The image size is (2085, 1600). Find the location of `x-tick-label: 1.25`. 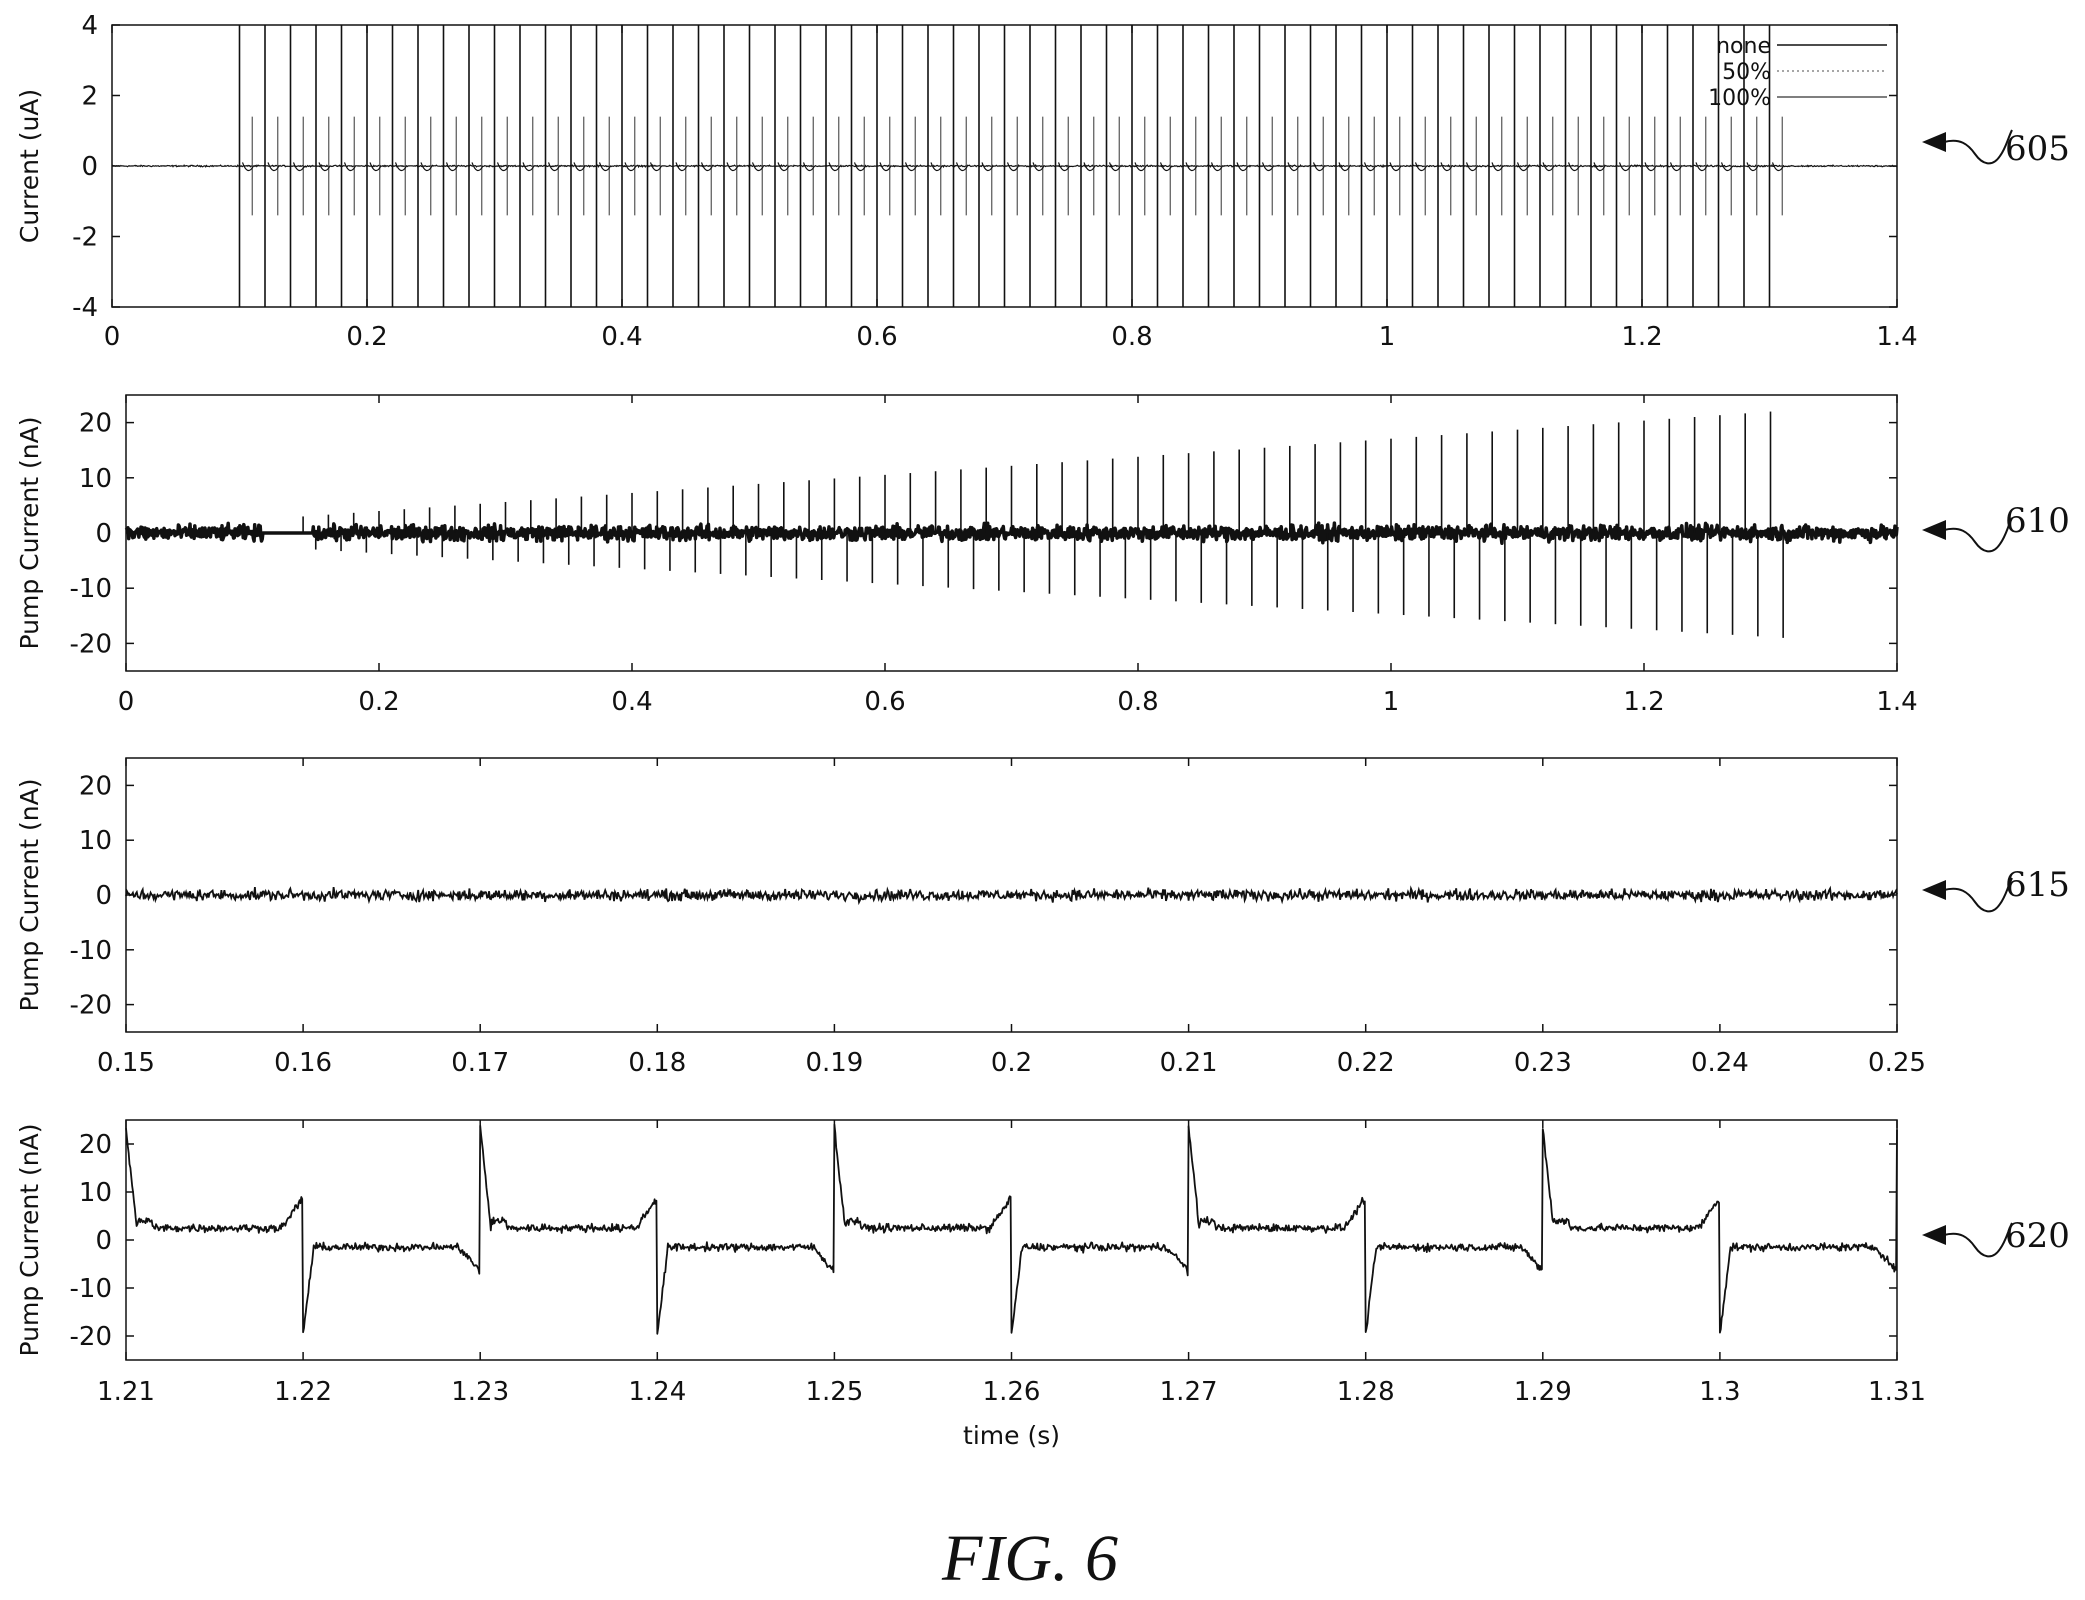

x-tick-label: 1.25 is located at coordinates (834, 1392).